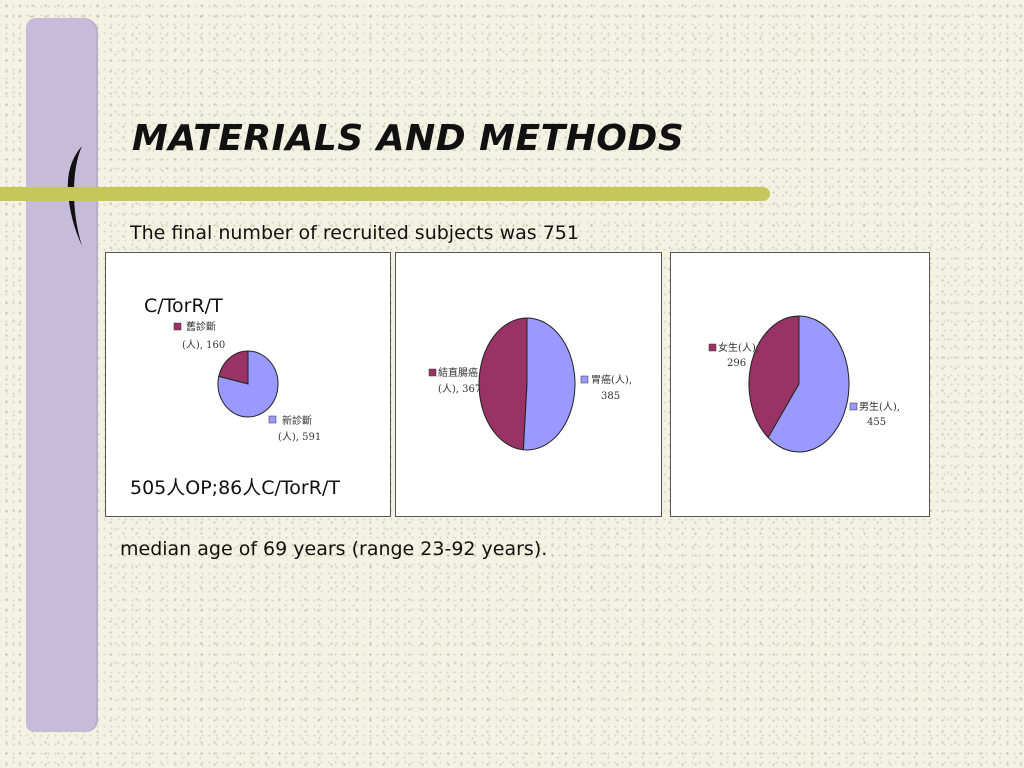 This screenshot has width=1024, height=768. Describe the element at coordinates (203, 345) in the screenshot. I see `slice-label-old-diagnosis-value: (人), 160` at that location.